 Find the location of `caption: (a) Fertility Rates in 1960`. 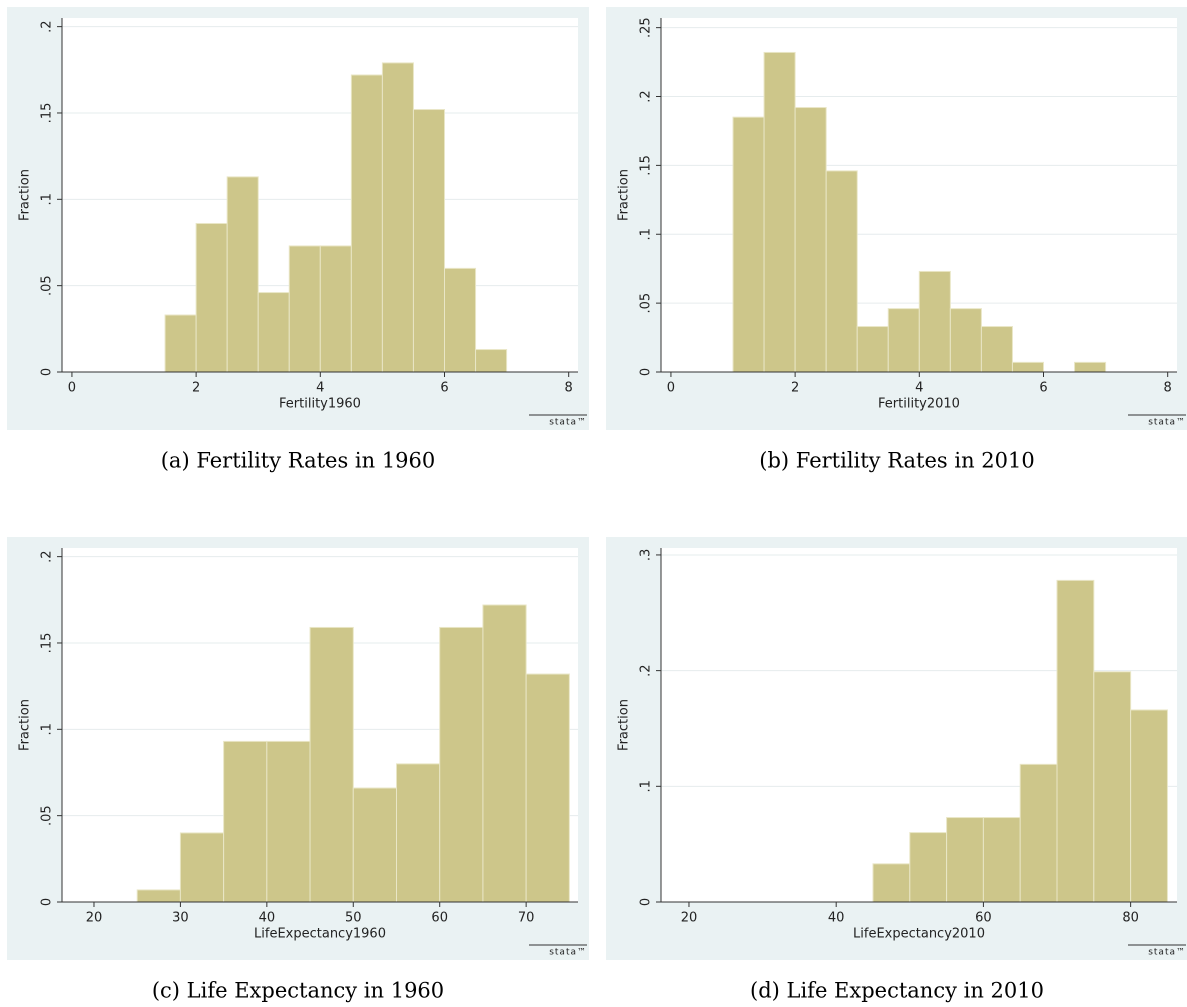

caption: (a) Fertility Rates in 1960 is located at coordinates (298, 461).